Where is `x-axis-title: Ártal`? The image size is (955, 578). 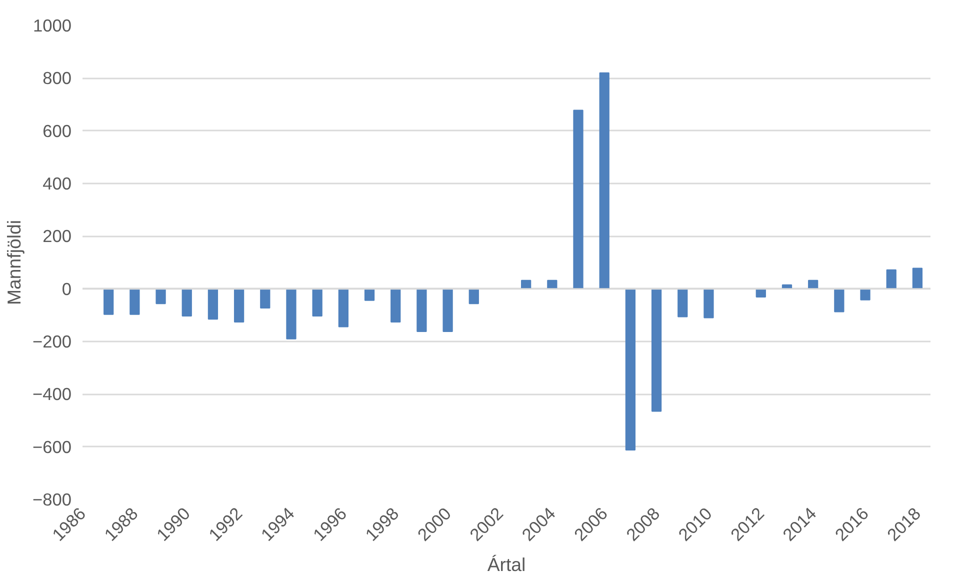 x-axis-title: Ártal is located at coordinates (506, 565).